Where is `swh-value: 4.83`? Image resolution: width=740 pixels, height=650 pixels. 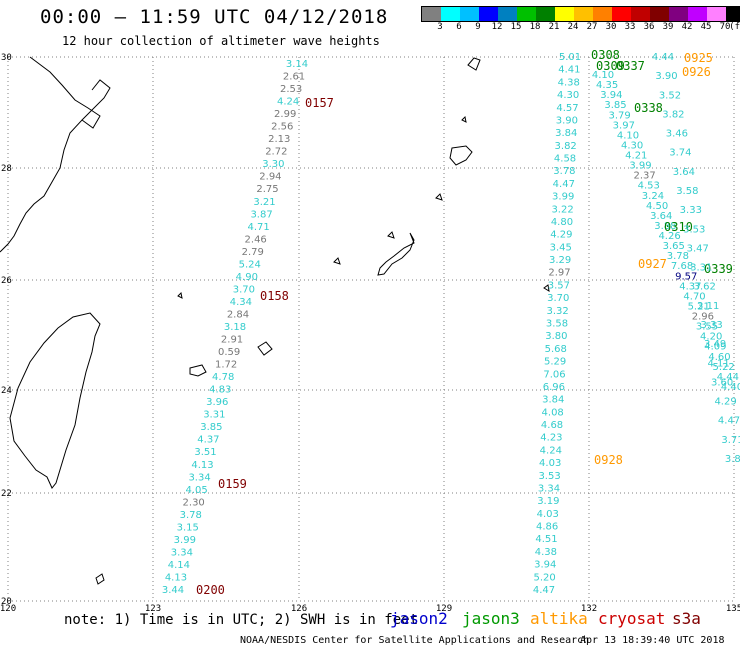
swh-value: 4.83 is located at coordinates (220, 390).